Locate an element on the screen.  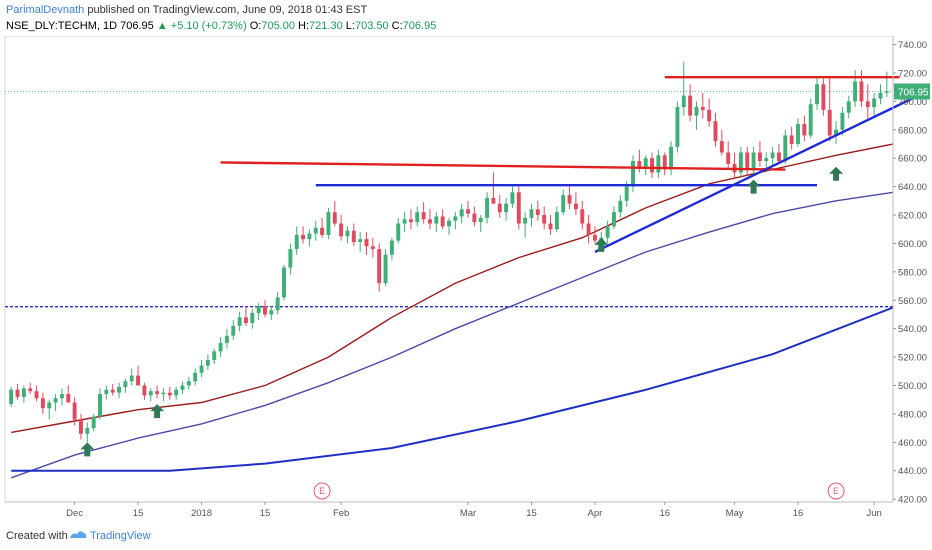
tradingview-brand: TradingView is located at coordinates (109, 535).